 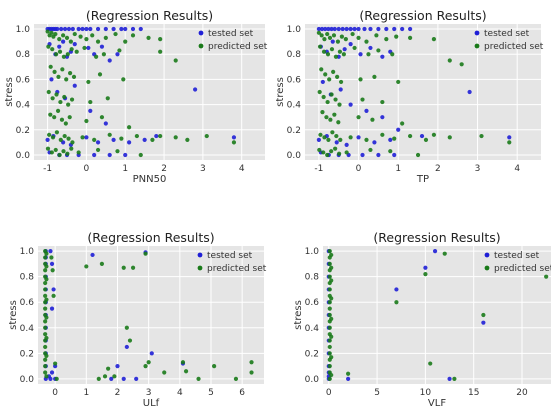 What do you see at coordinates (27, 329) in the screenshot?
I see `y-tick-label: 0.4` at bounding box center [27, 329].